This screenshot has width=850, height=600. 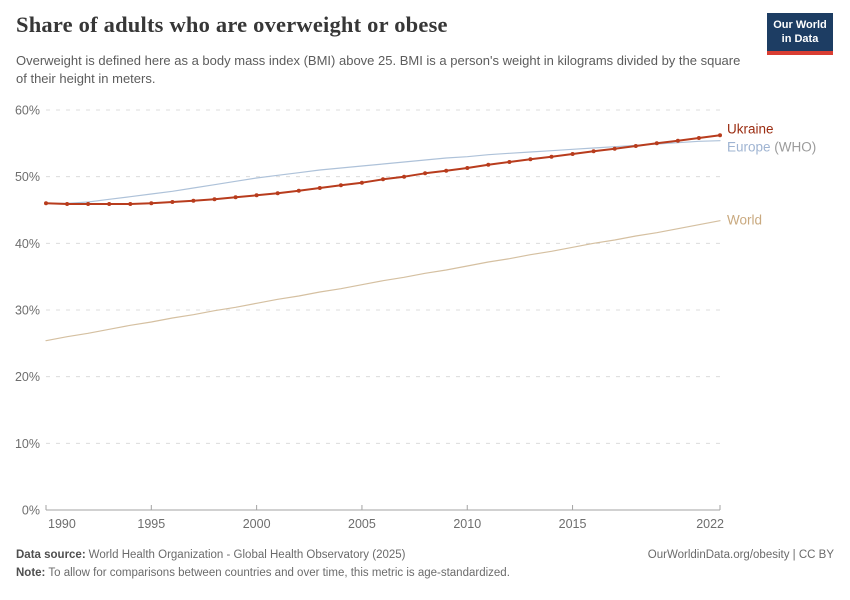 What do you see at coordinates (771, 147) in the screenshot?
I see `series-label-europe: Europe (WHO)` at bounding box center [771, 147].